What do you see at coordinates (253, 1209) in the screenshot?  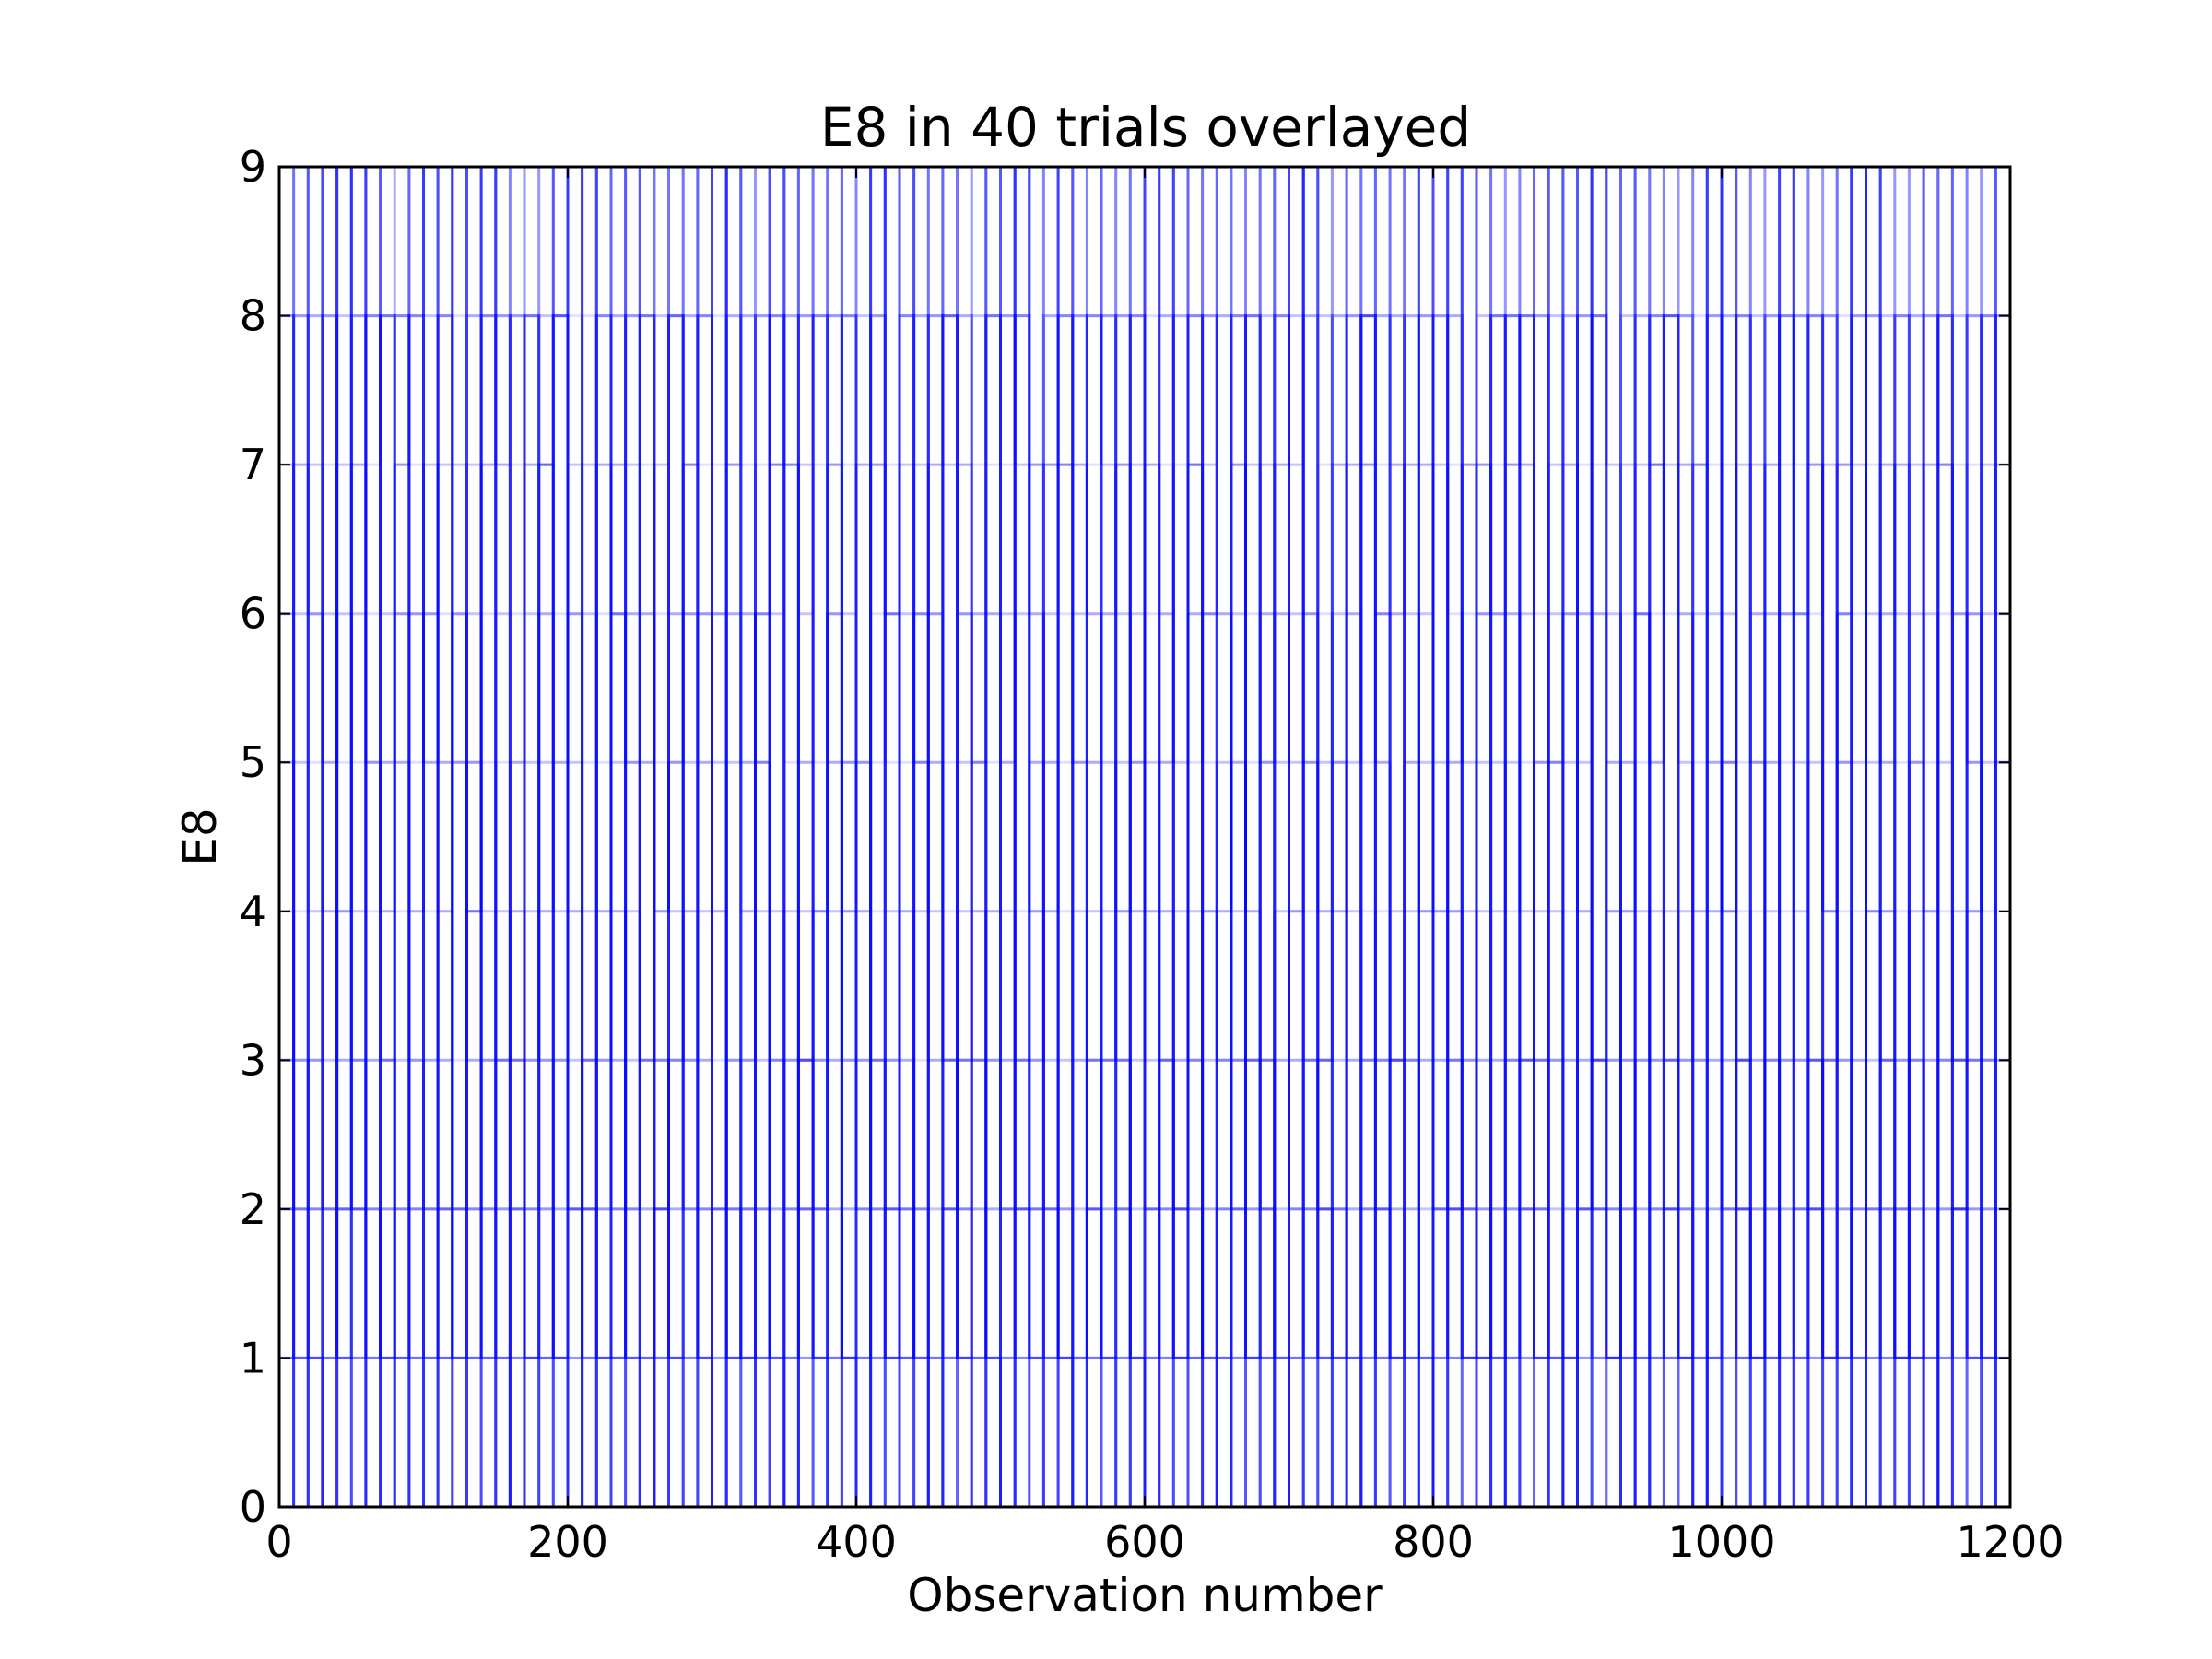 I see `y-tick-label: 2` at bounding box center [253, 1209].